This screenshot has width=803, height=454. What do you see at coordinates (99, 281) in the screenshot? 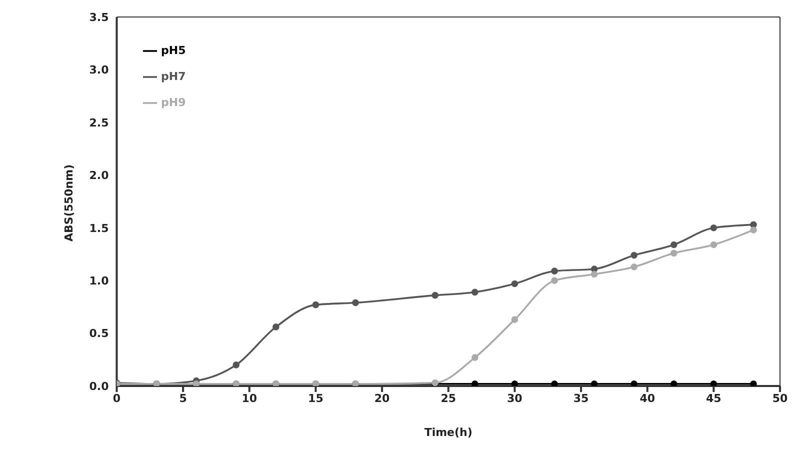
I see `y-tick-label: 1.0` at bounding box center [99, 281].